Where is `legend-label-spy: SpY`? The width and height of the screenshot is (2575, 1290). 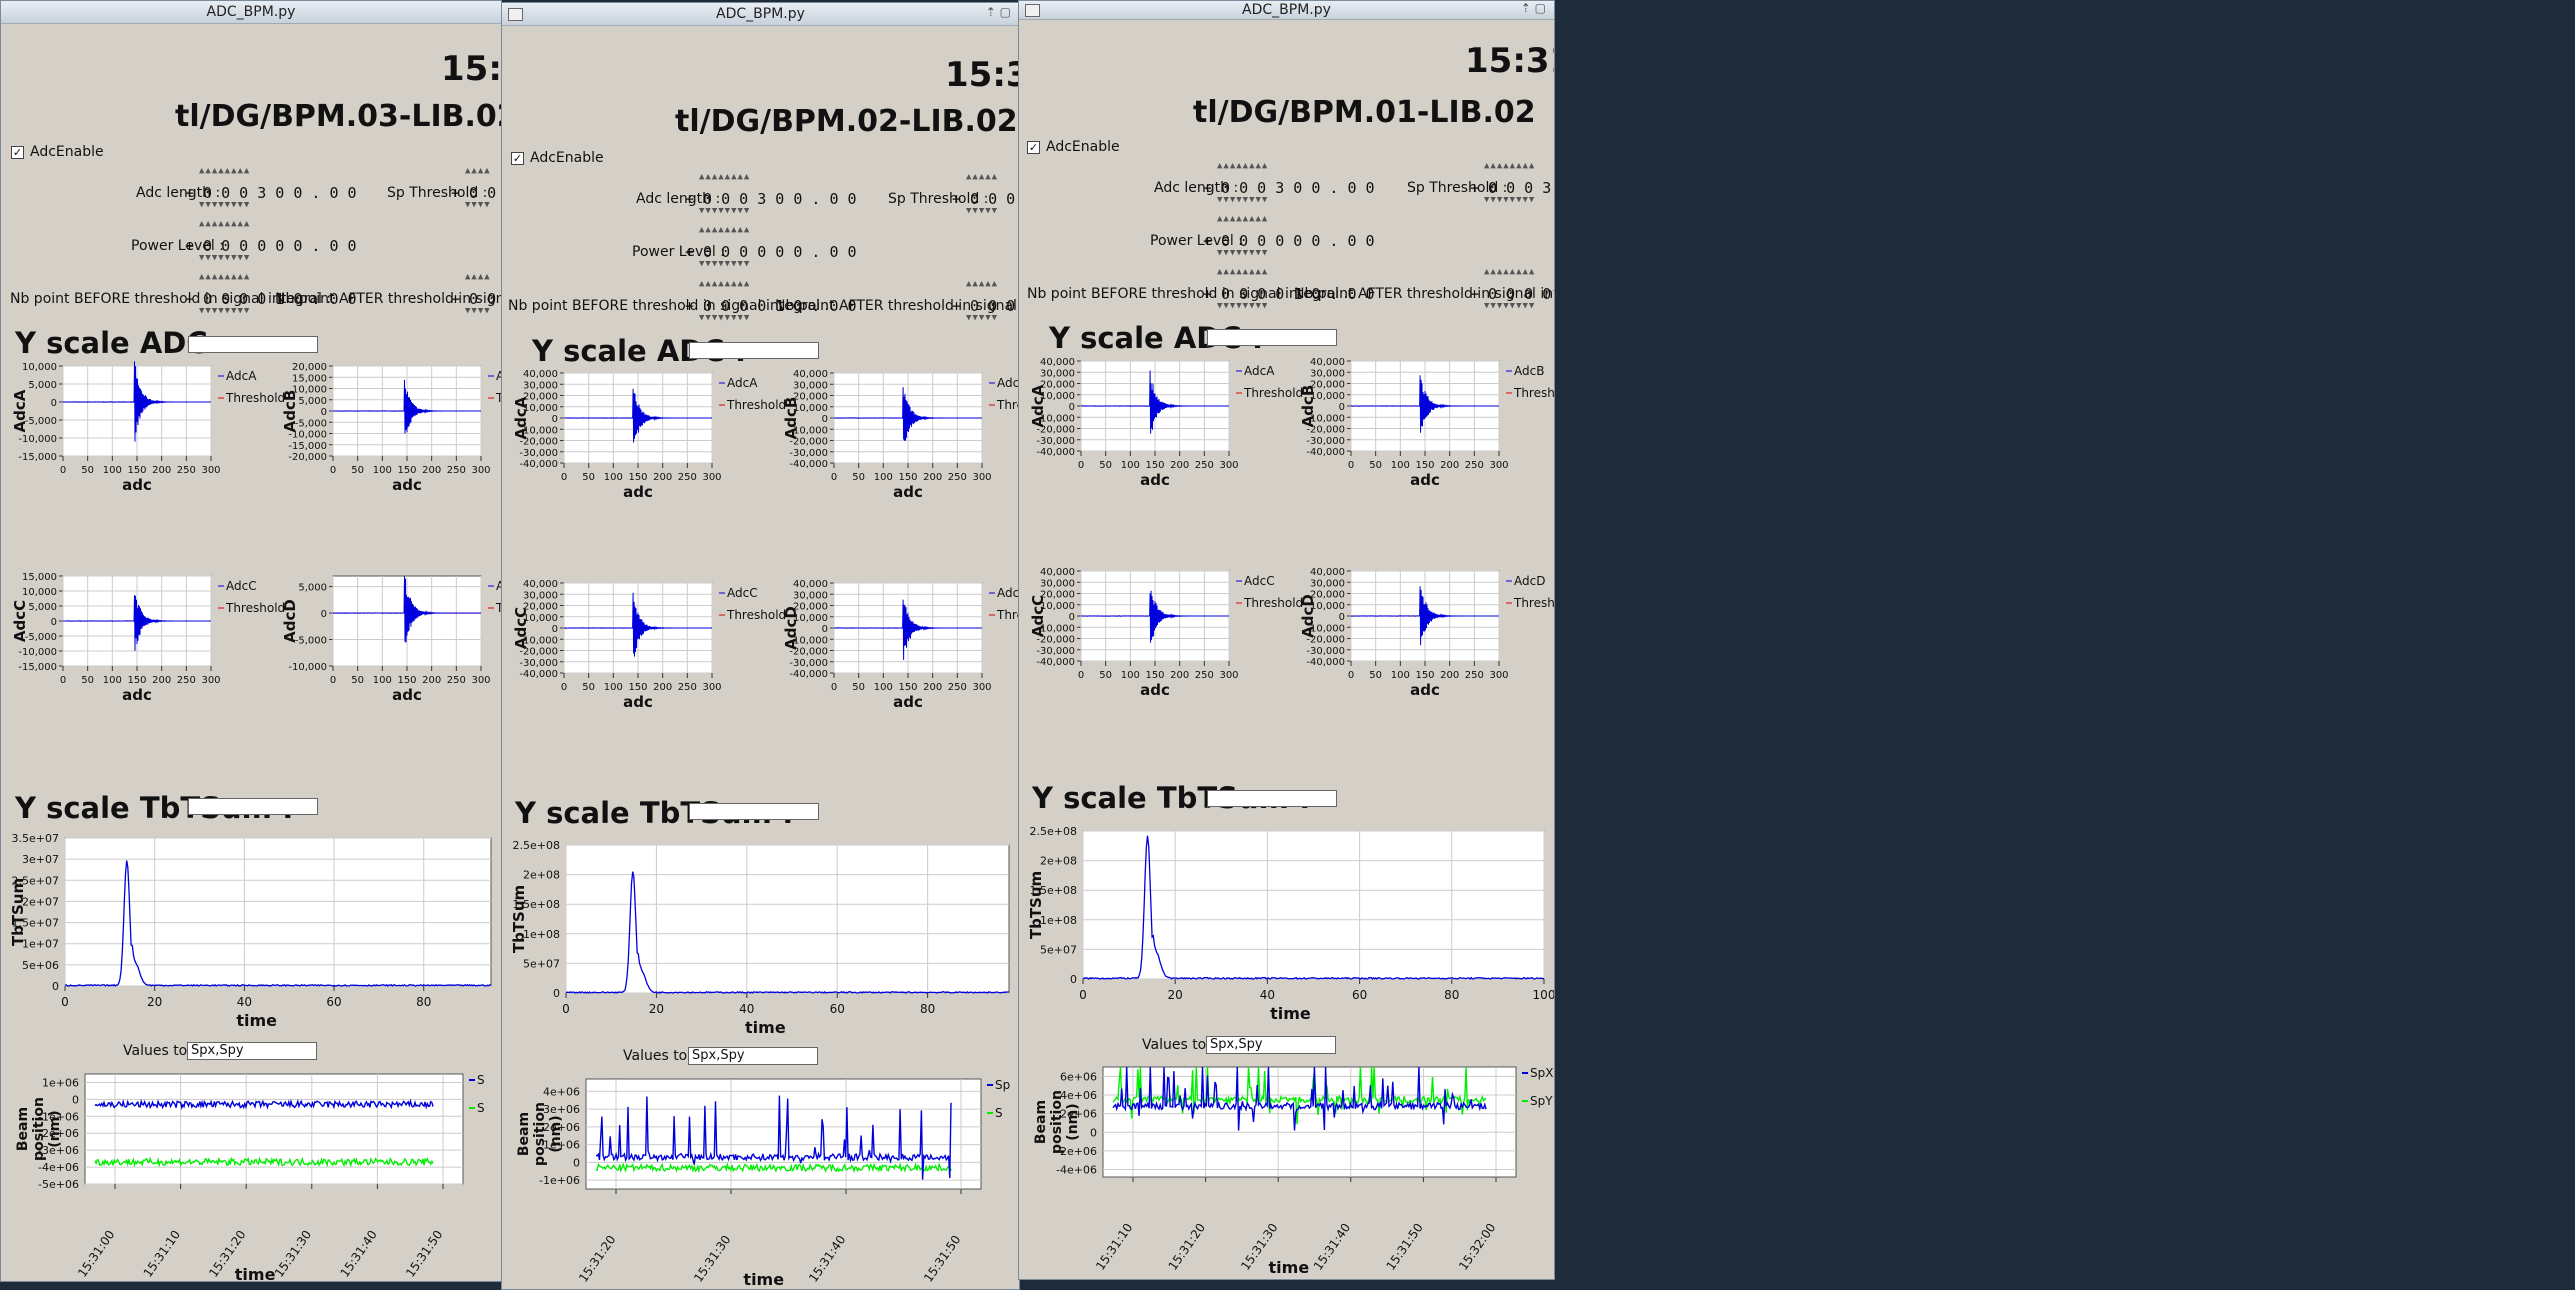 legend-label-spy: SpY is located at coordinates (1541, 1101).